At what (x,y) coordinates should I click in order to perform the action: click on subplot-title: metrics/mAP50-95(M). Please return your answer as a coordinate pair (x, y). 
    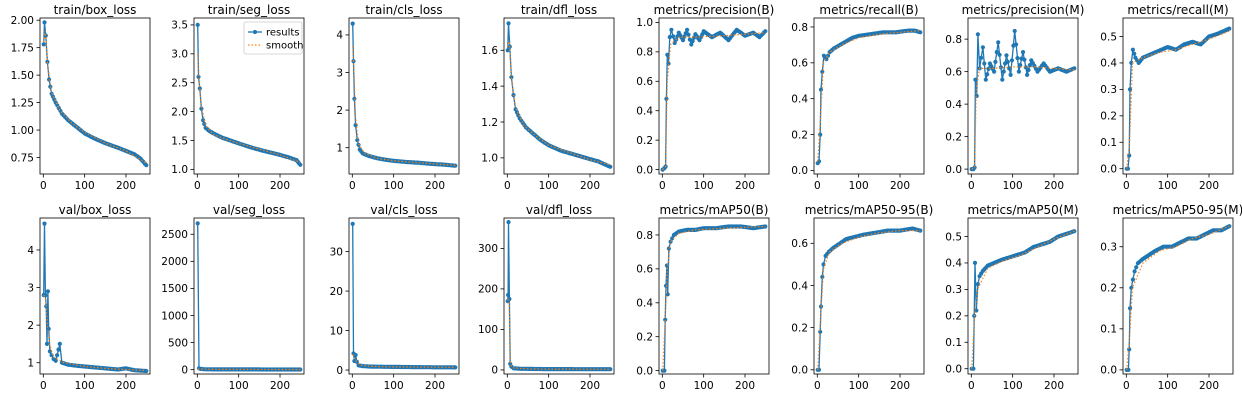
    Looking at the image, I should click on (1177, 210).